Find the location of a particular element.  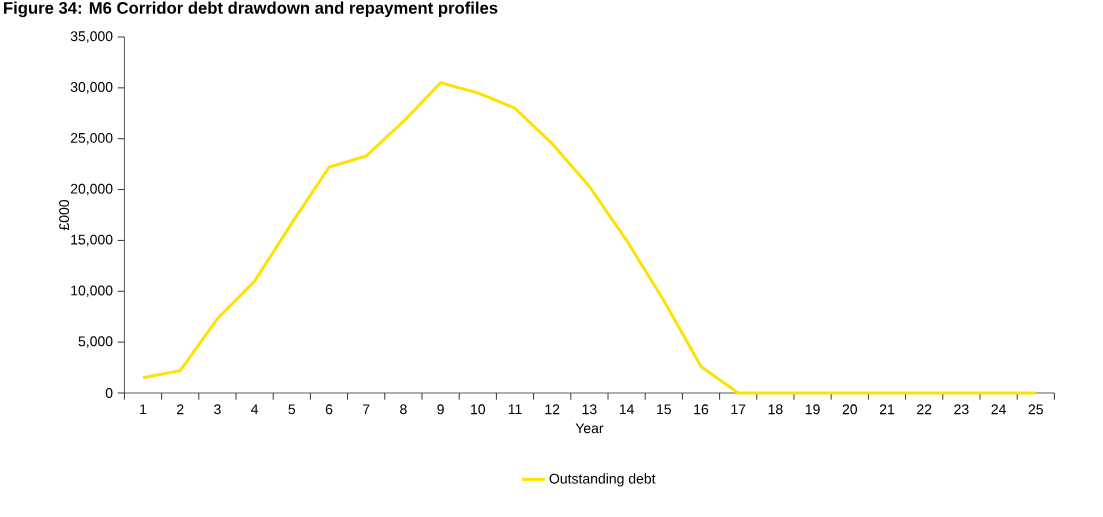

x-tick-label: 13 is located at coordinates (589, 409).